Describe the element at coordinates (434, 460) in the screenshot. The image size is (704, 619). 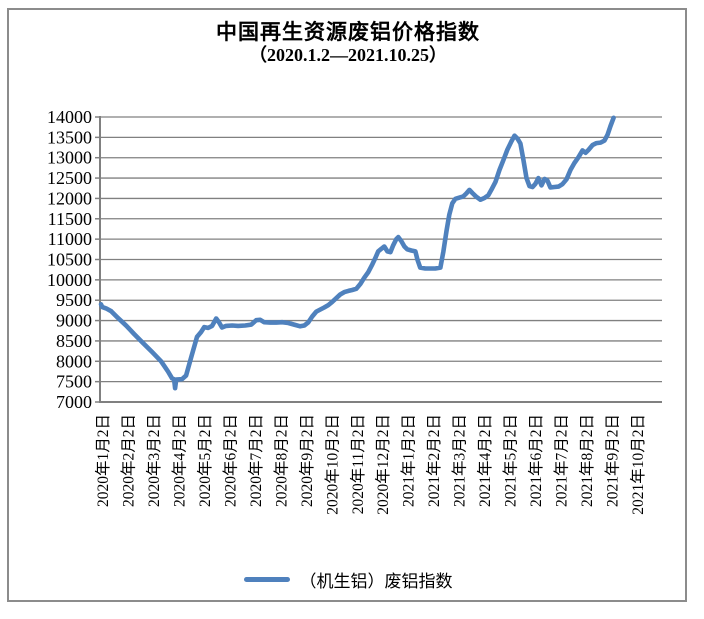
I see `x-axis-tick-label: 2021年2月2日` at that location.